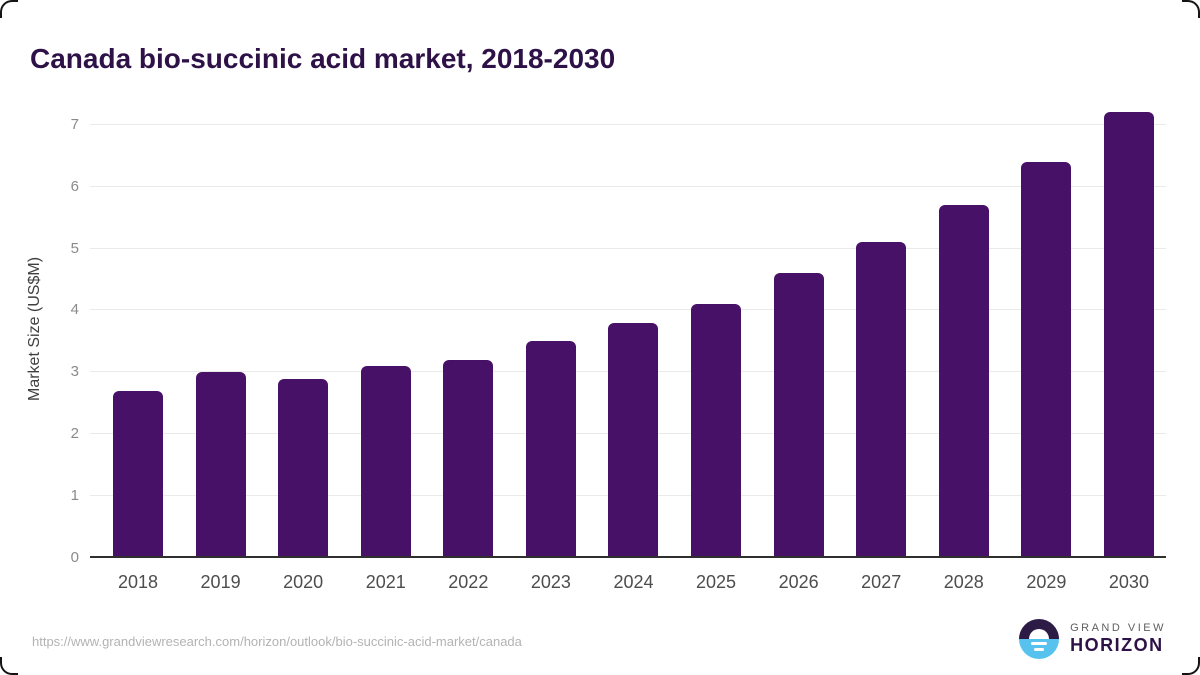  I want to click on bar-2026, so click(798, 415).